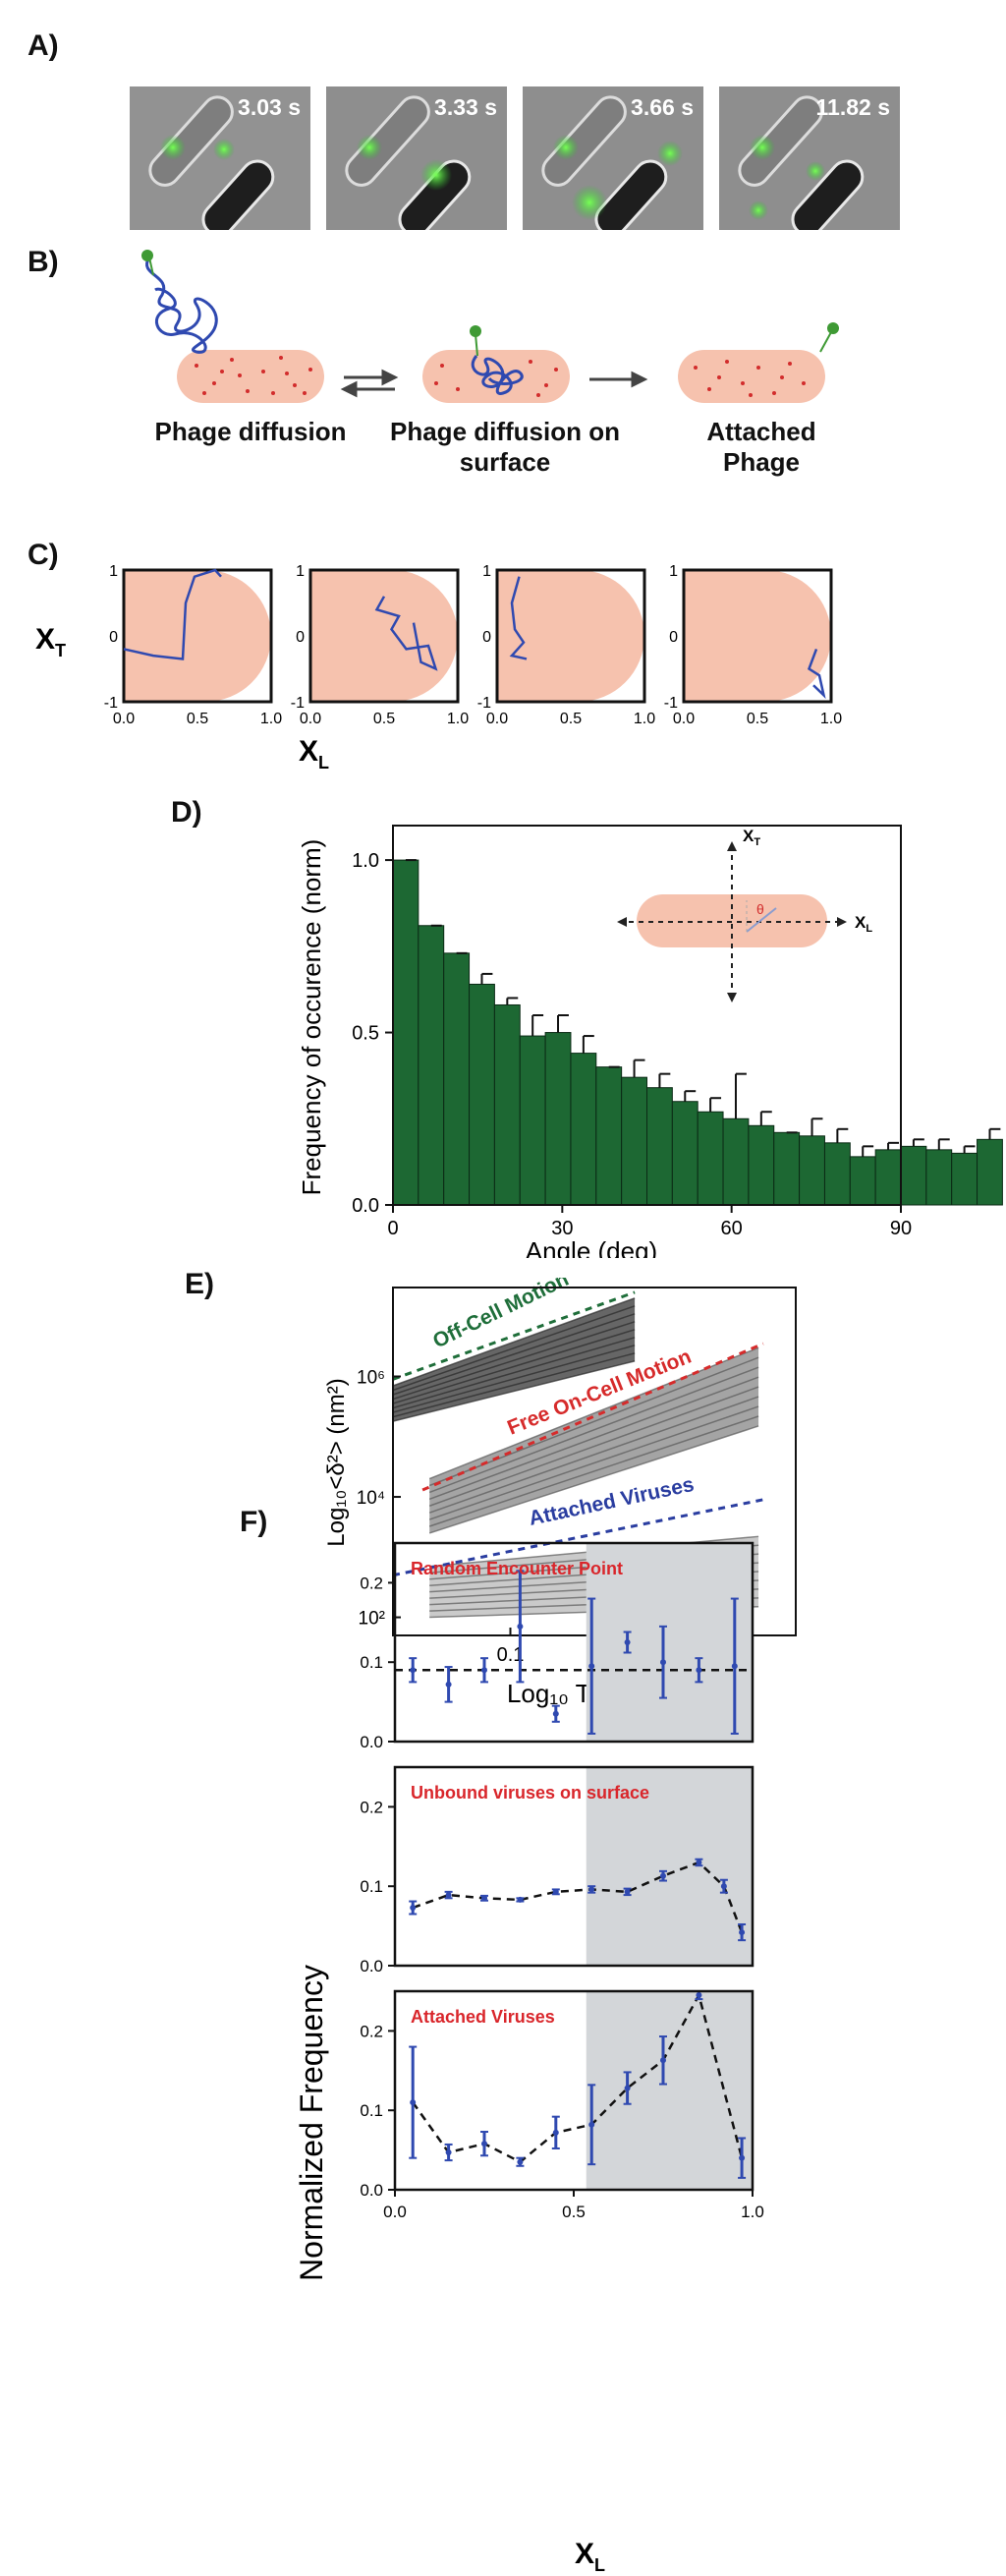 The width and height of the screenshot is (1006, 2576). What do you see at coordinates (314, 754) in the screenshot?
I see `c-xlabel: XL` at bounding box center [314, 754].